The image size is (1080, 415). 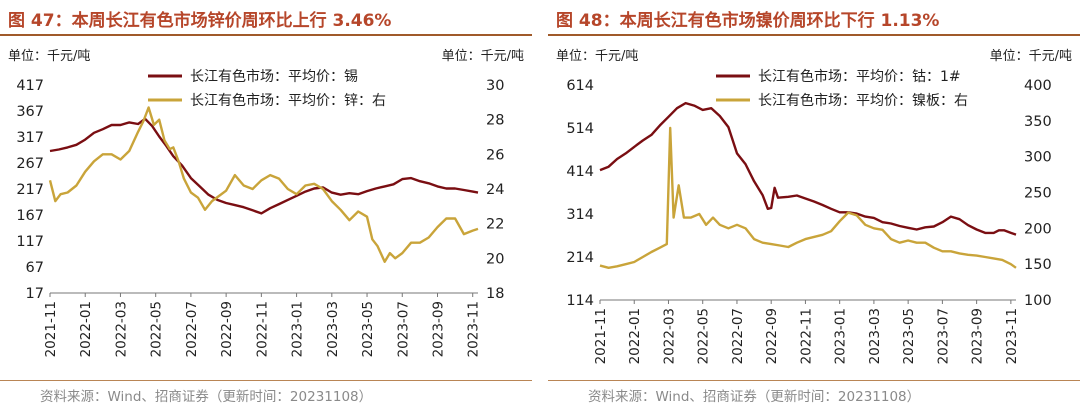 I want to click on y-left-tick-label: 214, so click(x=580, y=258).